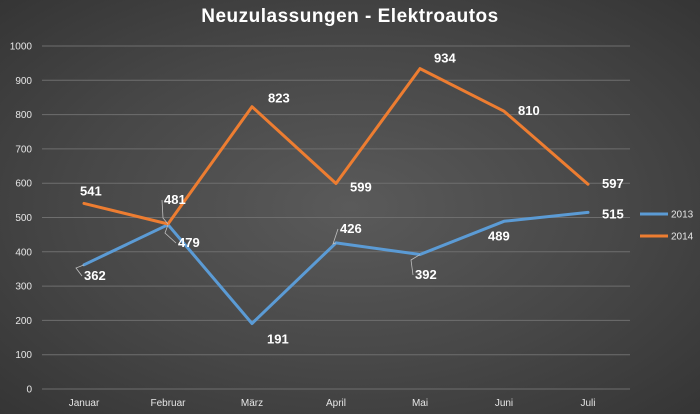 This screenshot has height=414, width=700. I want to click on y-tick-label: 900, so click(23, 81).